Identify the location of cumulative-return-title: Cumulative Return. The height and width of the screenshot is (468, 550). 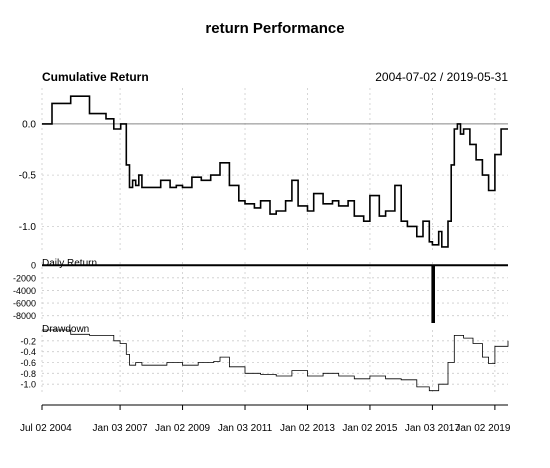
(95, 77).